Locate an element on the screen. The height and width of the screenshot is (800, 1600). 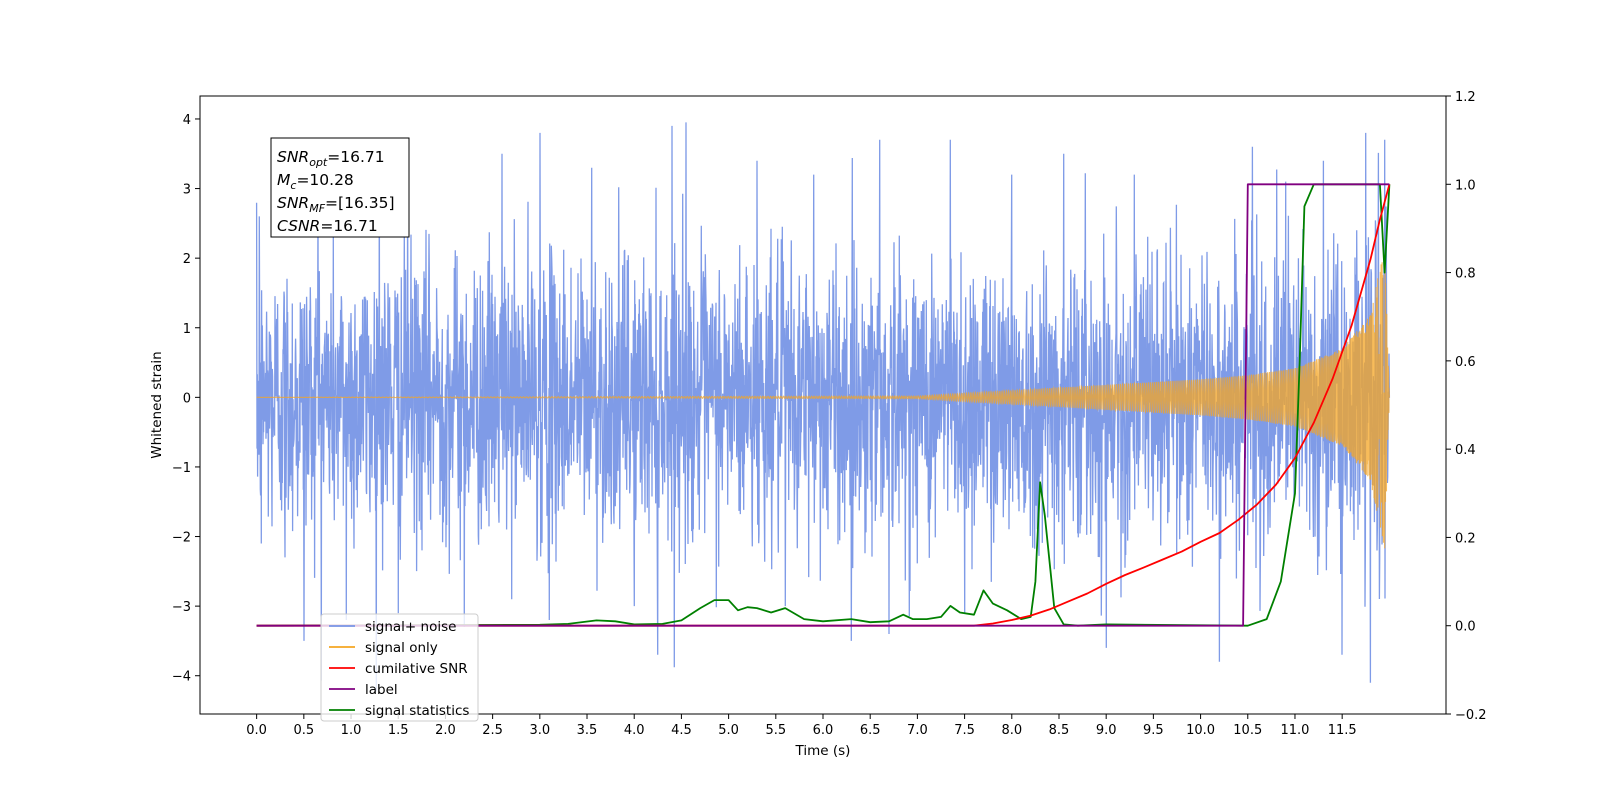
annotation-value: =[16.35] is located at coordinates (359, 203).